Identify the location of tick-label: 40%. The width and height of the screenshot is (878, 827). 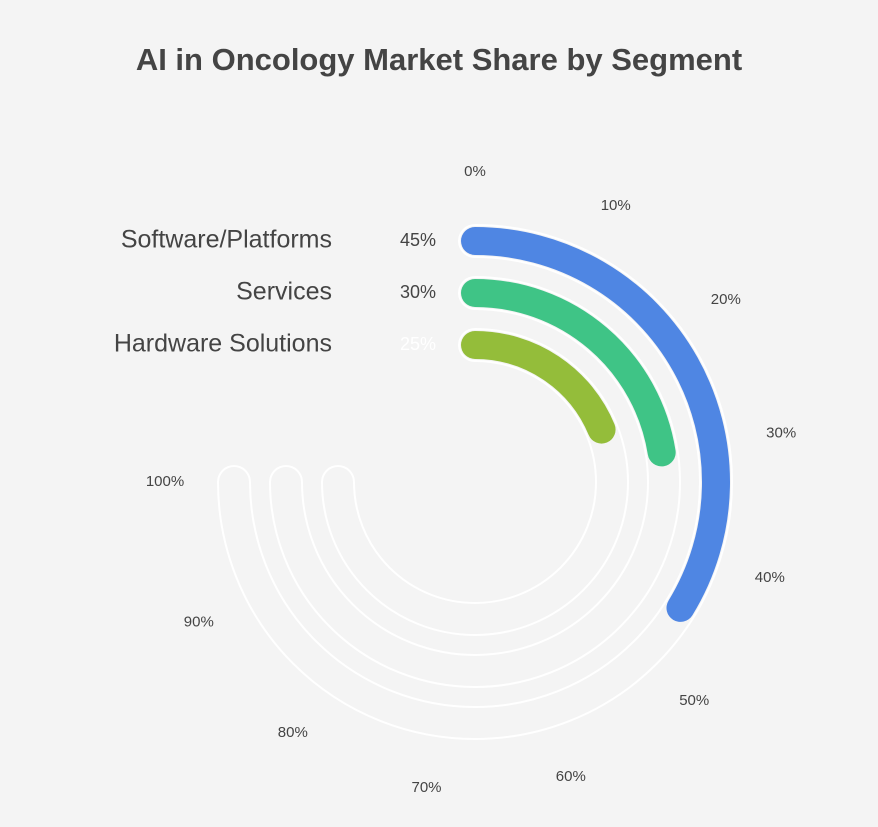
(770, 577).